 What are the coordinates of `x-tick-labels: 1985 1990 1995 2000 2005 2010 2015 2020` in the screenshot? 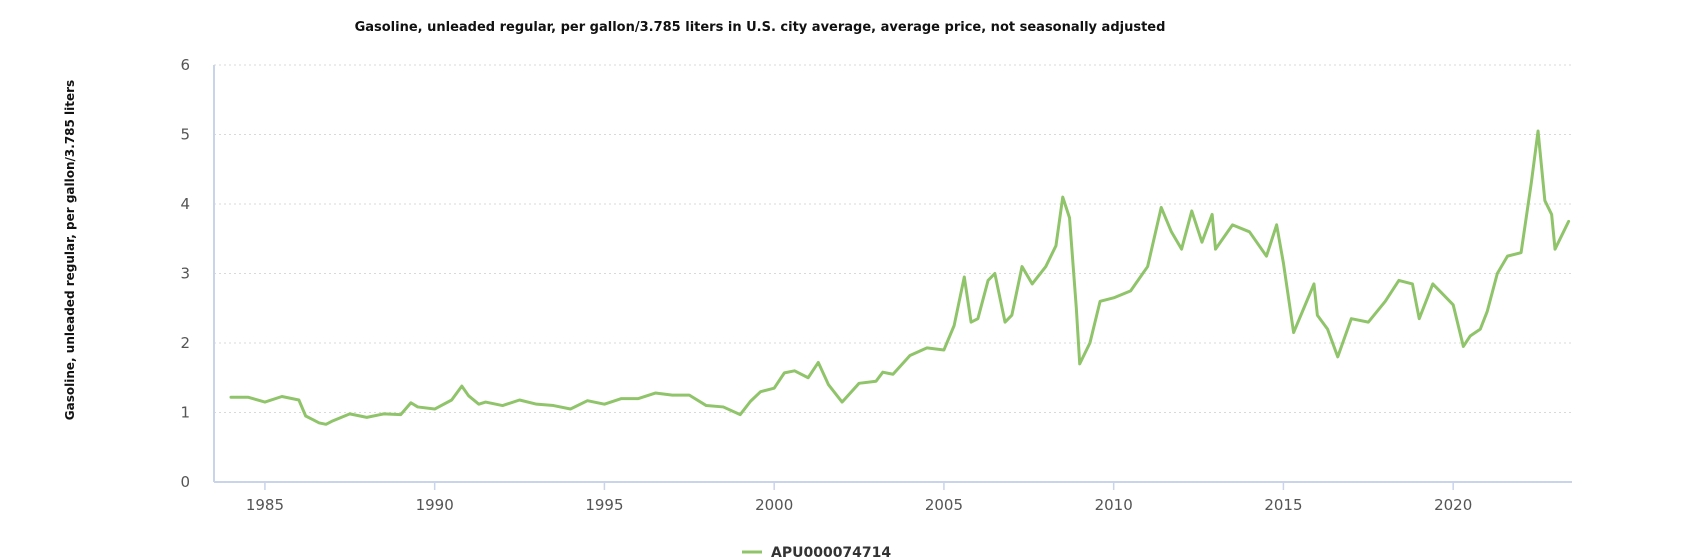 It's located at (859, 505).